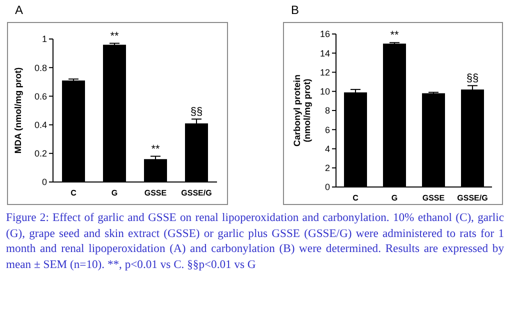  Describe the element at coordinates (19, 10) in the screenshot. I see `chart-title: A` at that location.